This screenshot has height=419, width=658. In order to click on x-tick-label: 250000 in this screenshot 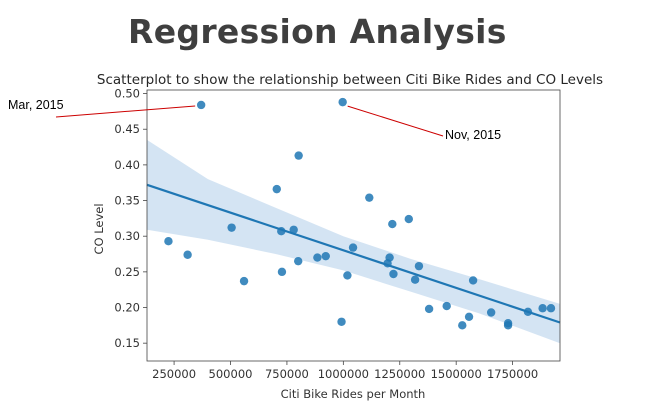, I will do `click(174, 374)`.